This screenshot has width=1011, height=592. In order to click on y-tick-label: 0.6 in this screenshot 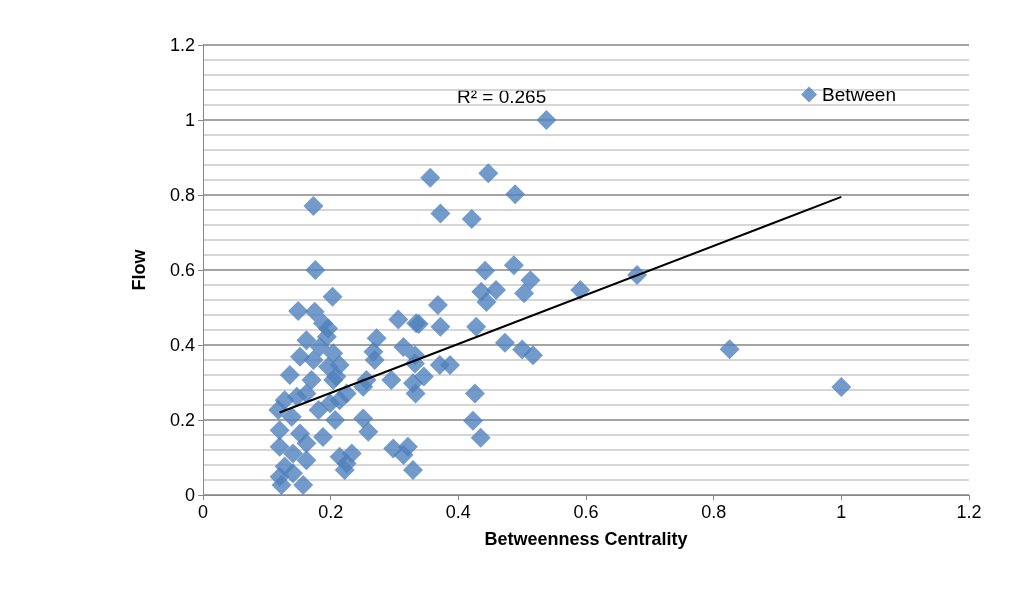, I will do `click(182, 270)`.